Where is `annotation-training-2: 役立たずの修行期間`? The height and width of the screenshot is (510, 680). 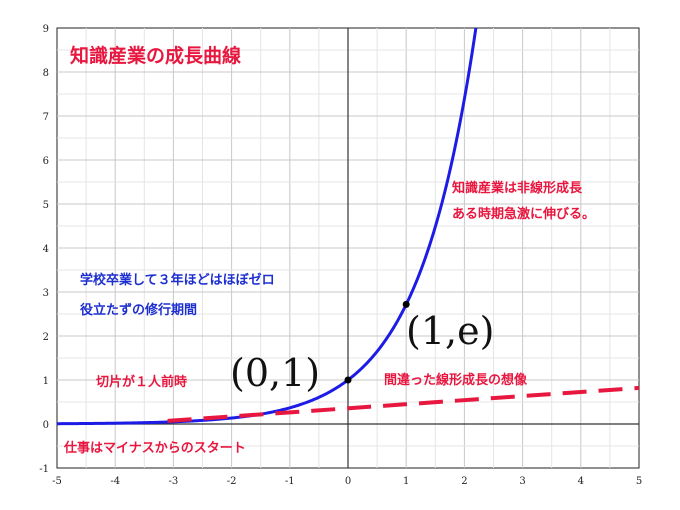 annotation-training-2: 役立たずの修行期間 is located at coordinates (138, 310).